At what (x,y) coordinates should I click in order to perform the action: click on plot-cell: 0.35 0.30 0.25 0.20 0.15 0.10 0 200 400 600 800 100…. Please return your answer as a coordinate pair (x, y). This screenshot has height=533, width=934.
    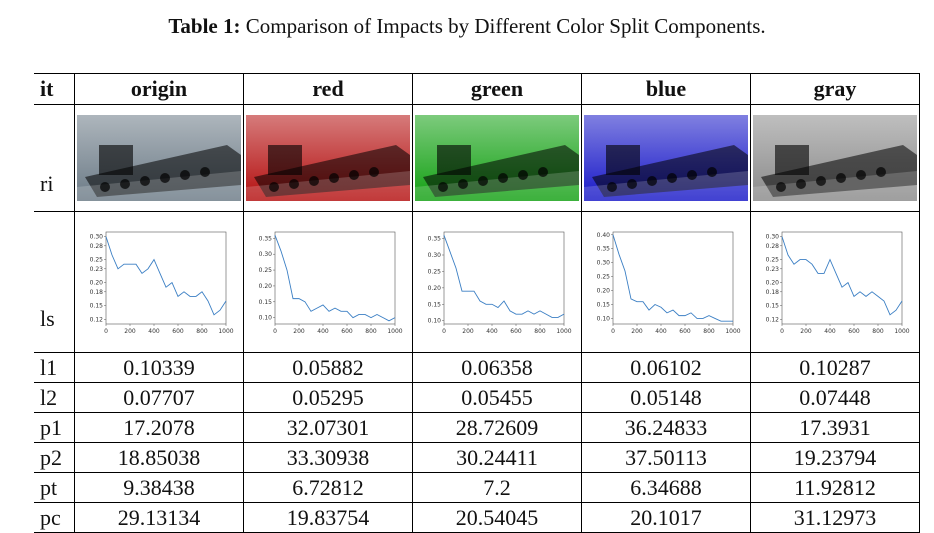
    Looking at the image, I should click on (328, 282).